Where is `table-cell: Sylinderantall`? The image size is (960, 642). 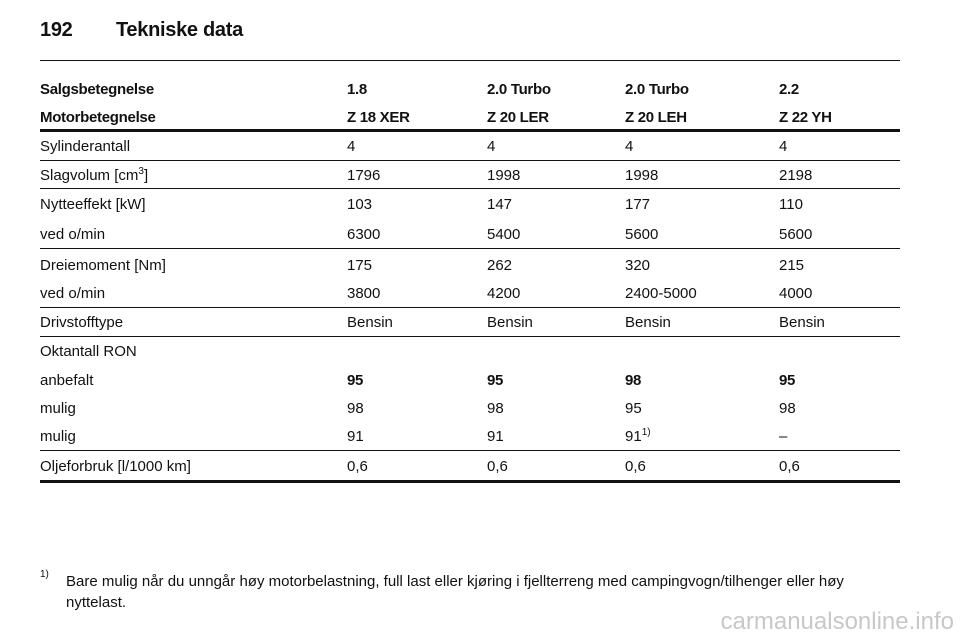 table-cell: Sylinderantall is located at coordinates (85, 146).